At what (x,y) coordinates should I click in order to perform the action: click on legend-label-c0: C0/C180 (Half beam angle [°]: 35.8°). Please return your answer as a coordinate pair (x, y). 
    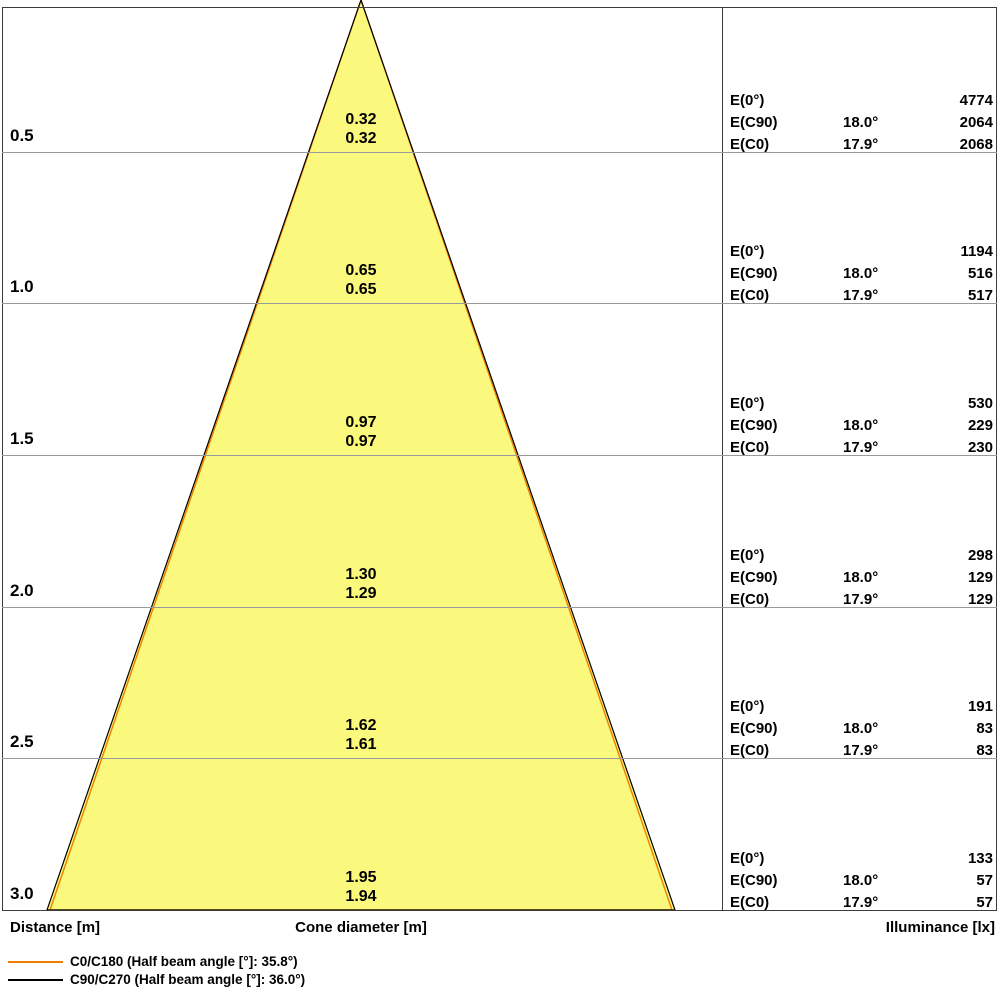
    Looking at the image, I should click on (184, 961).